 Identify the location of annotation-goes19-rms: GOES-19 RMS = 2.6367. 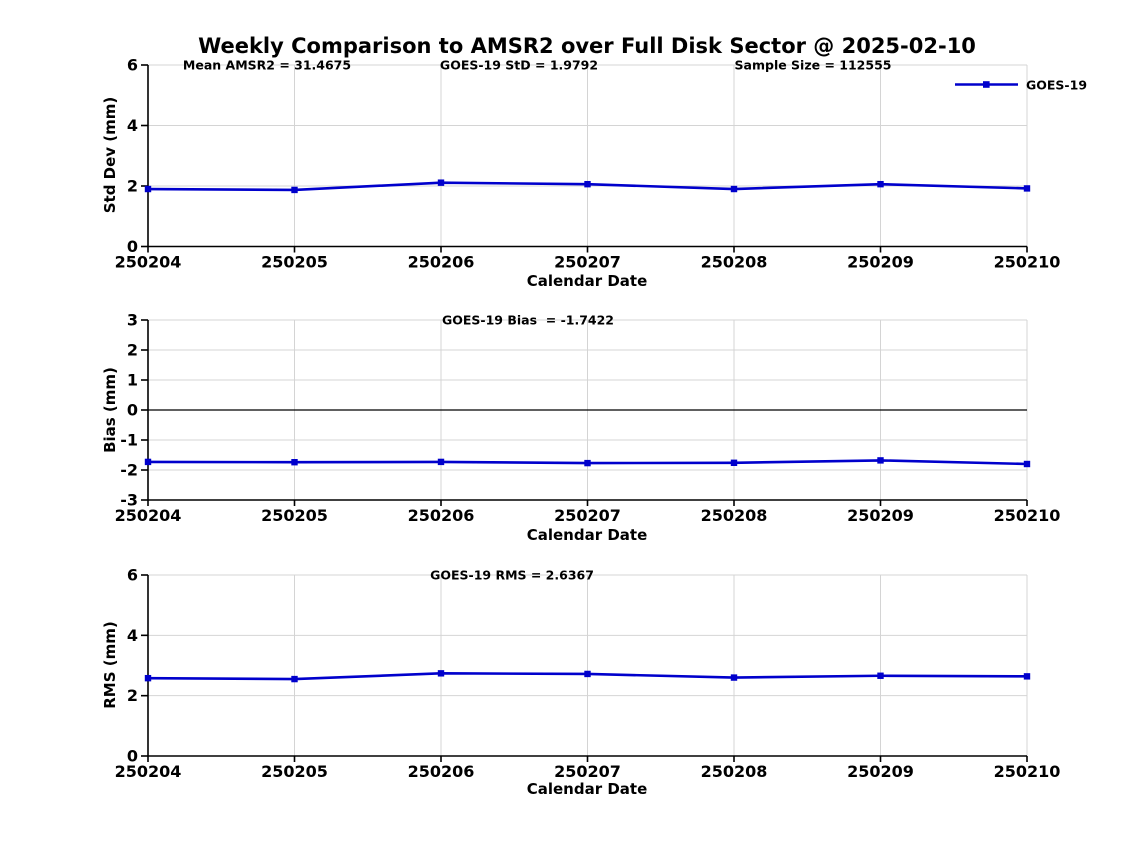
(512, 575).